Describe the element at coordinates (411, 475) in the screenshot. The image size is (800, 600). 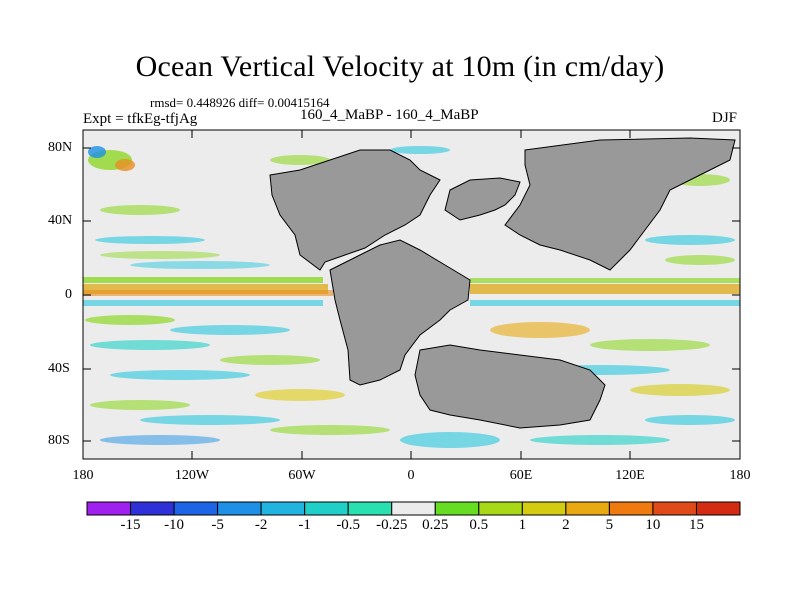
I see `lon-label-0: 0` at that location.